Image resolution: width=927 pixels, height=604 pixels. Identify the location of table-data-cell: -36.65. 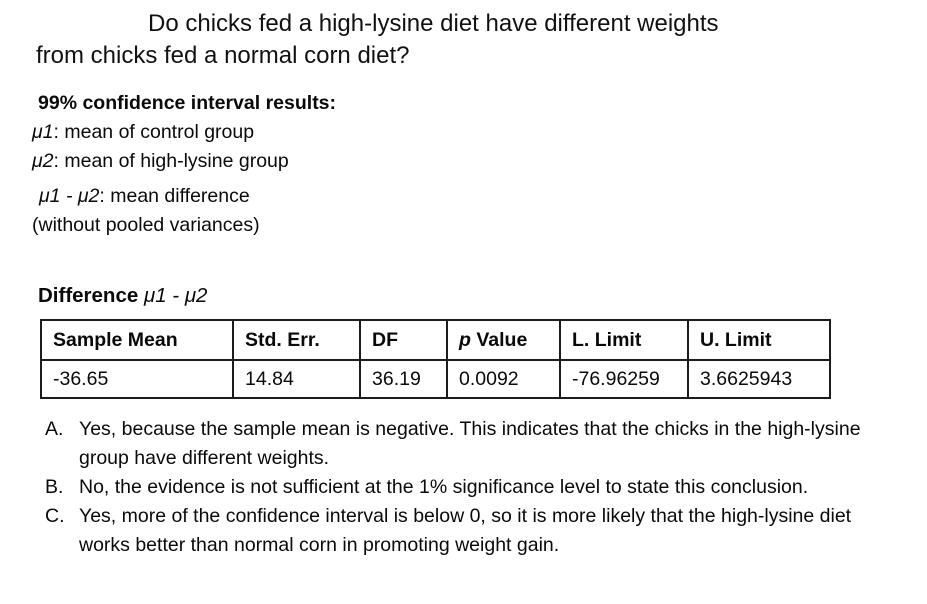
(137, 379).